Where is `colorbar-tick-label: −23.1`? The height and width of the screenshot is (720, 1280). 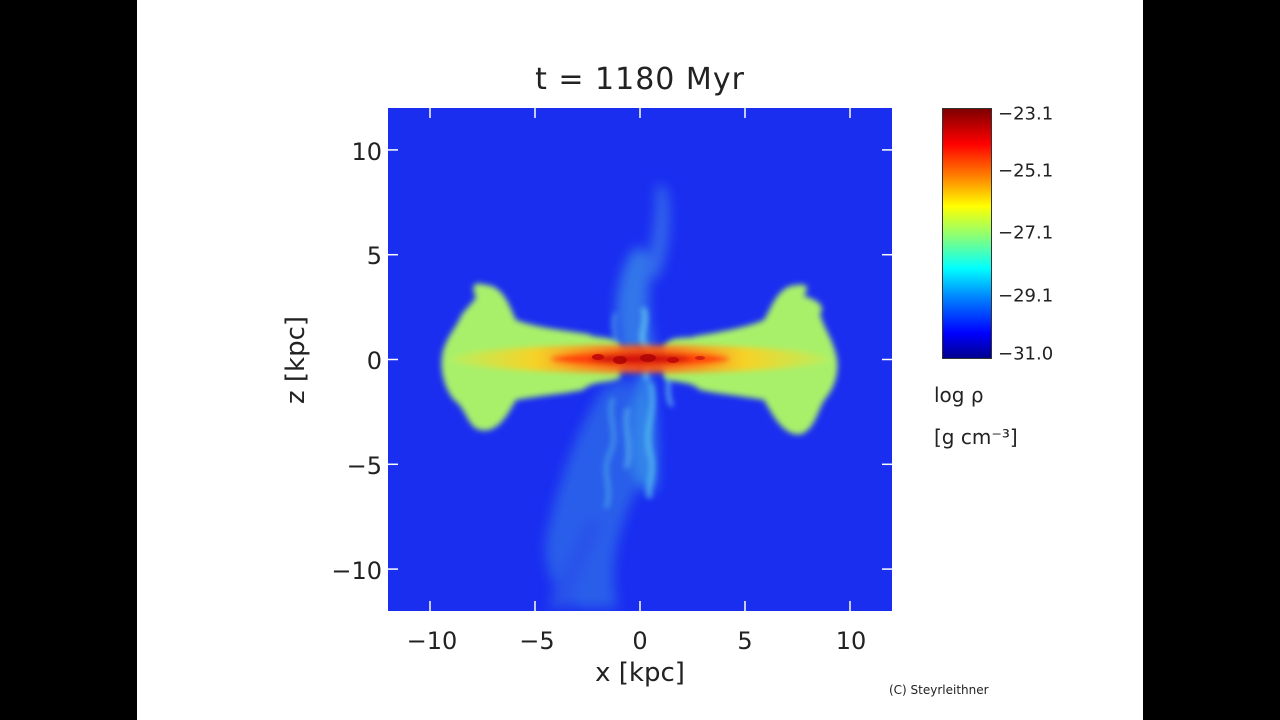
colorbar-tick-label: −23.1 is located at coordinates (1026, 114).